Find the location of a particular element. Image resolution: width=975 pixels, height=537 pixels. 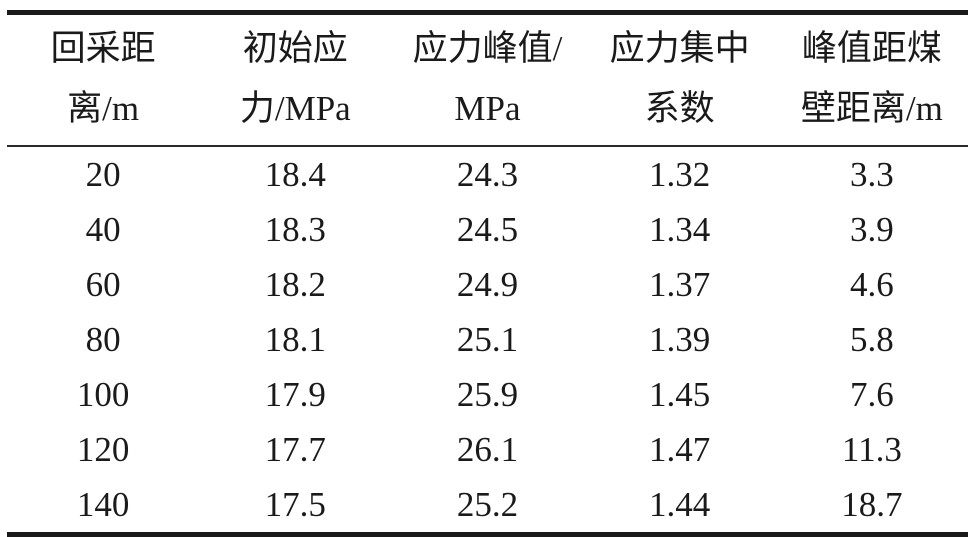

column-header-initial-stress: 初始应 力/MPa is located at coordinates (295, 79).